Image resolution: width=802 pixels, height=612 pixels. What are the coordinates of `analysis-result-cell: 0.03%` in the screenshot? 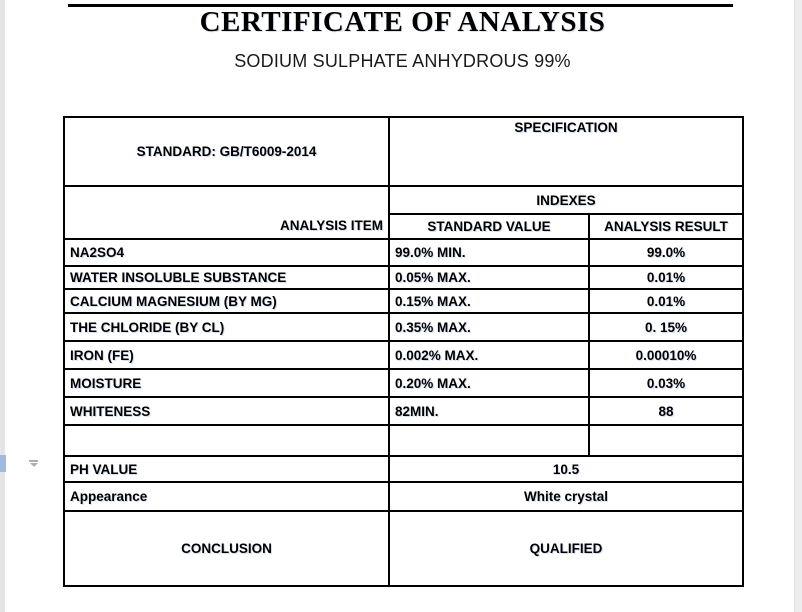 It's located at (666, 383).